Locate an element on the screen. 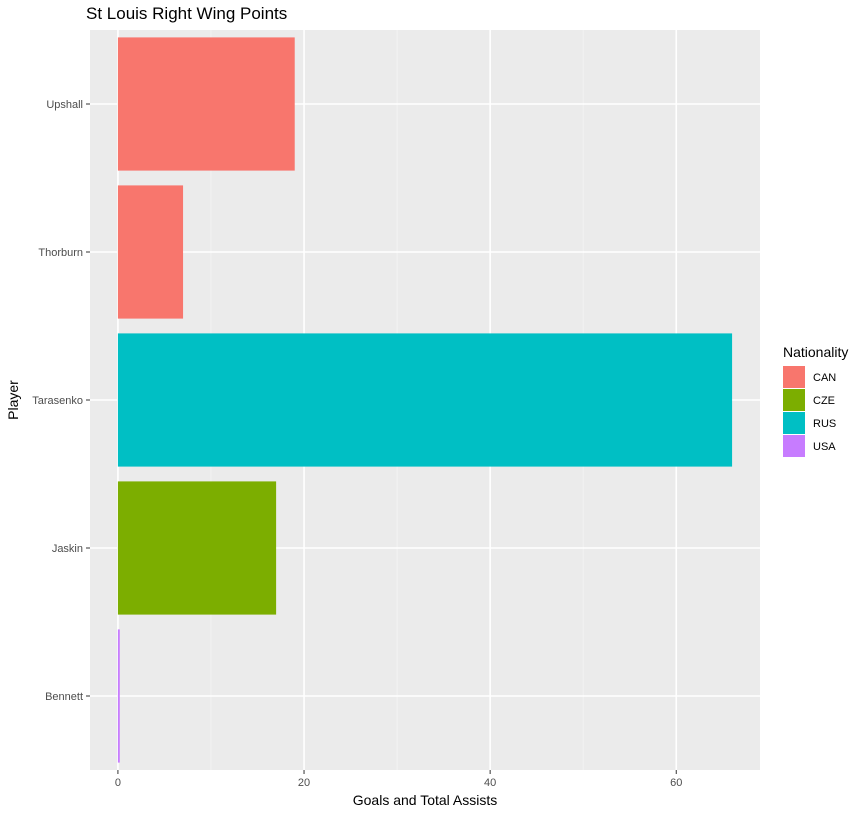  y-tick-label: Upshall is located at coordinates (64, 105).